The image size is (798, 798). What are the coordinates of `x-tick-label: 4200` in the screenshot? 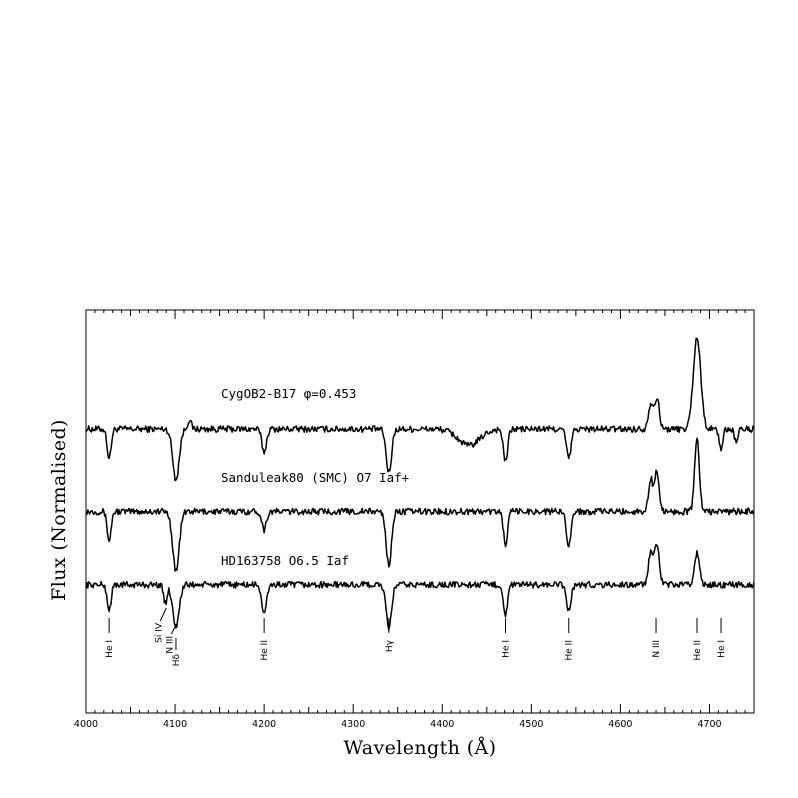 It's located at (264, 724).